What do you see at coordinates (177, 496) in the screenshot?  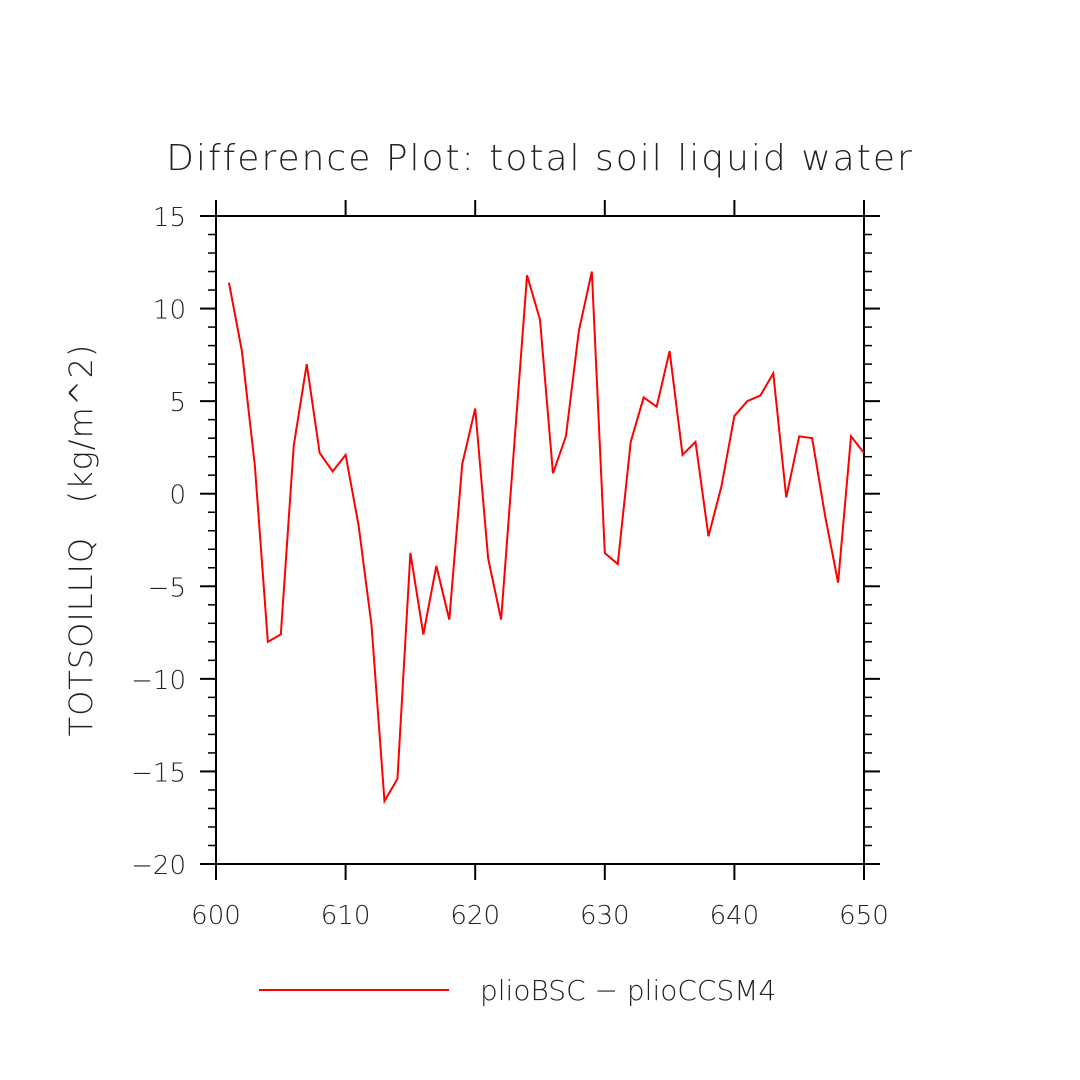 I see `y-tick-label: 0` at bounding box center [177, 496].